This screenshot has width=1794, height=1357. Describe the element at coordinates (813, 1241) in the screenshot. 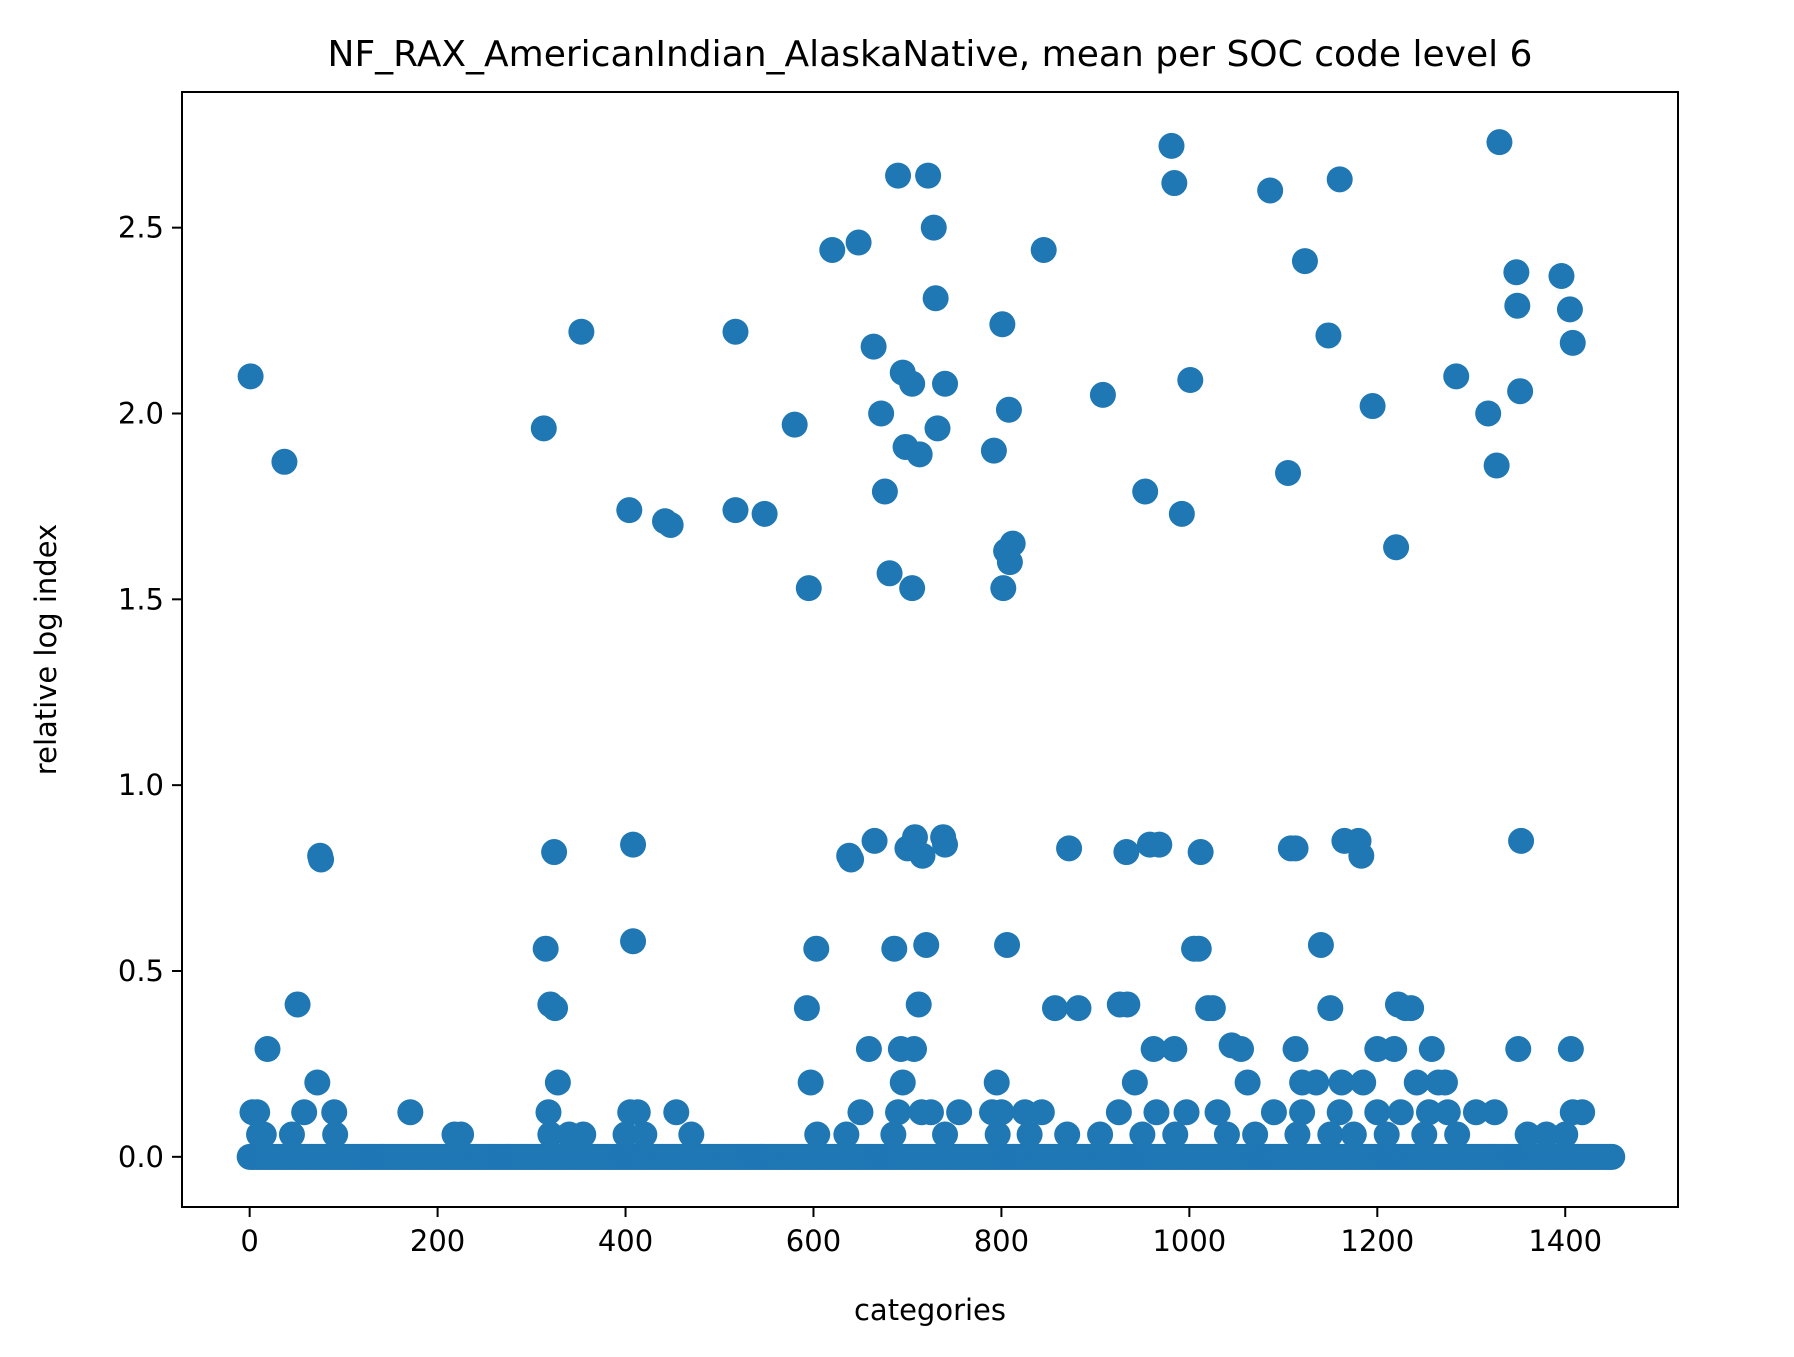

I see `x-tick-label: 600` at that location.